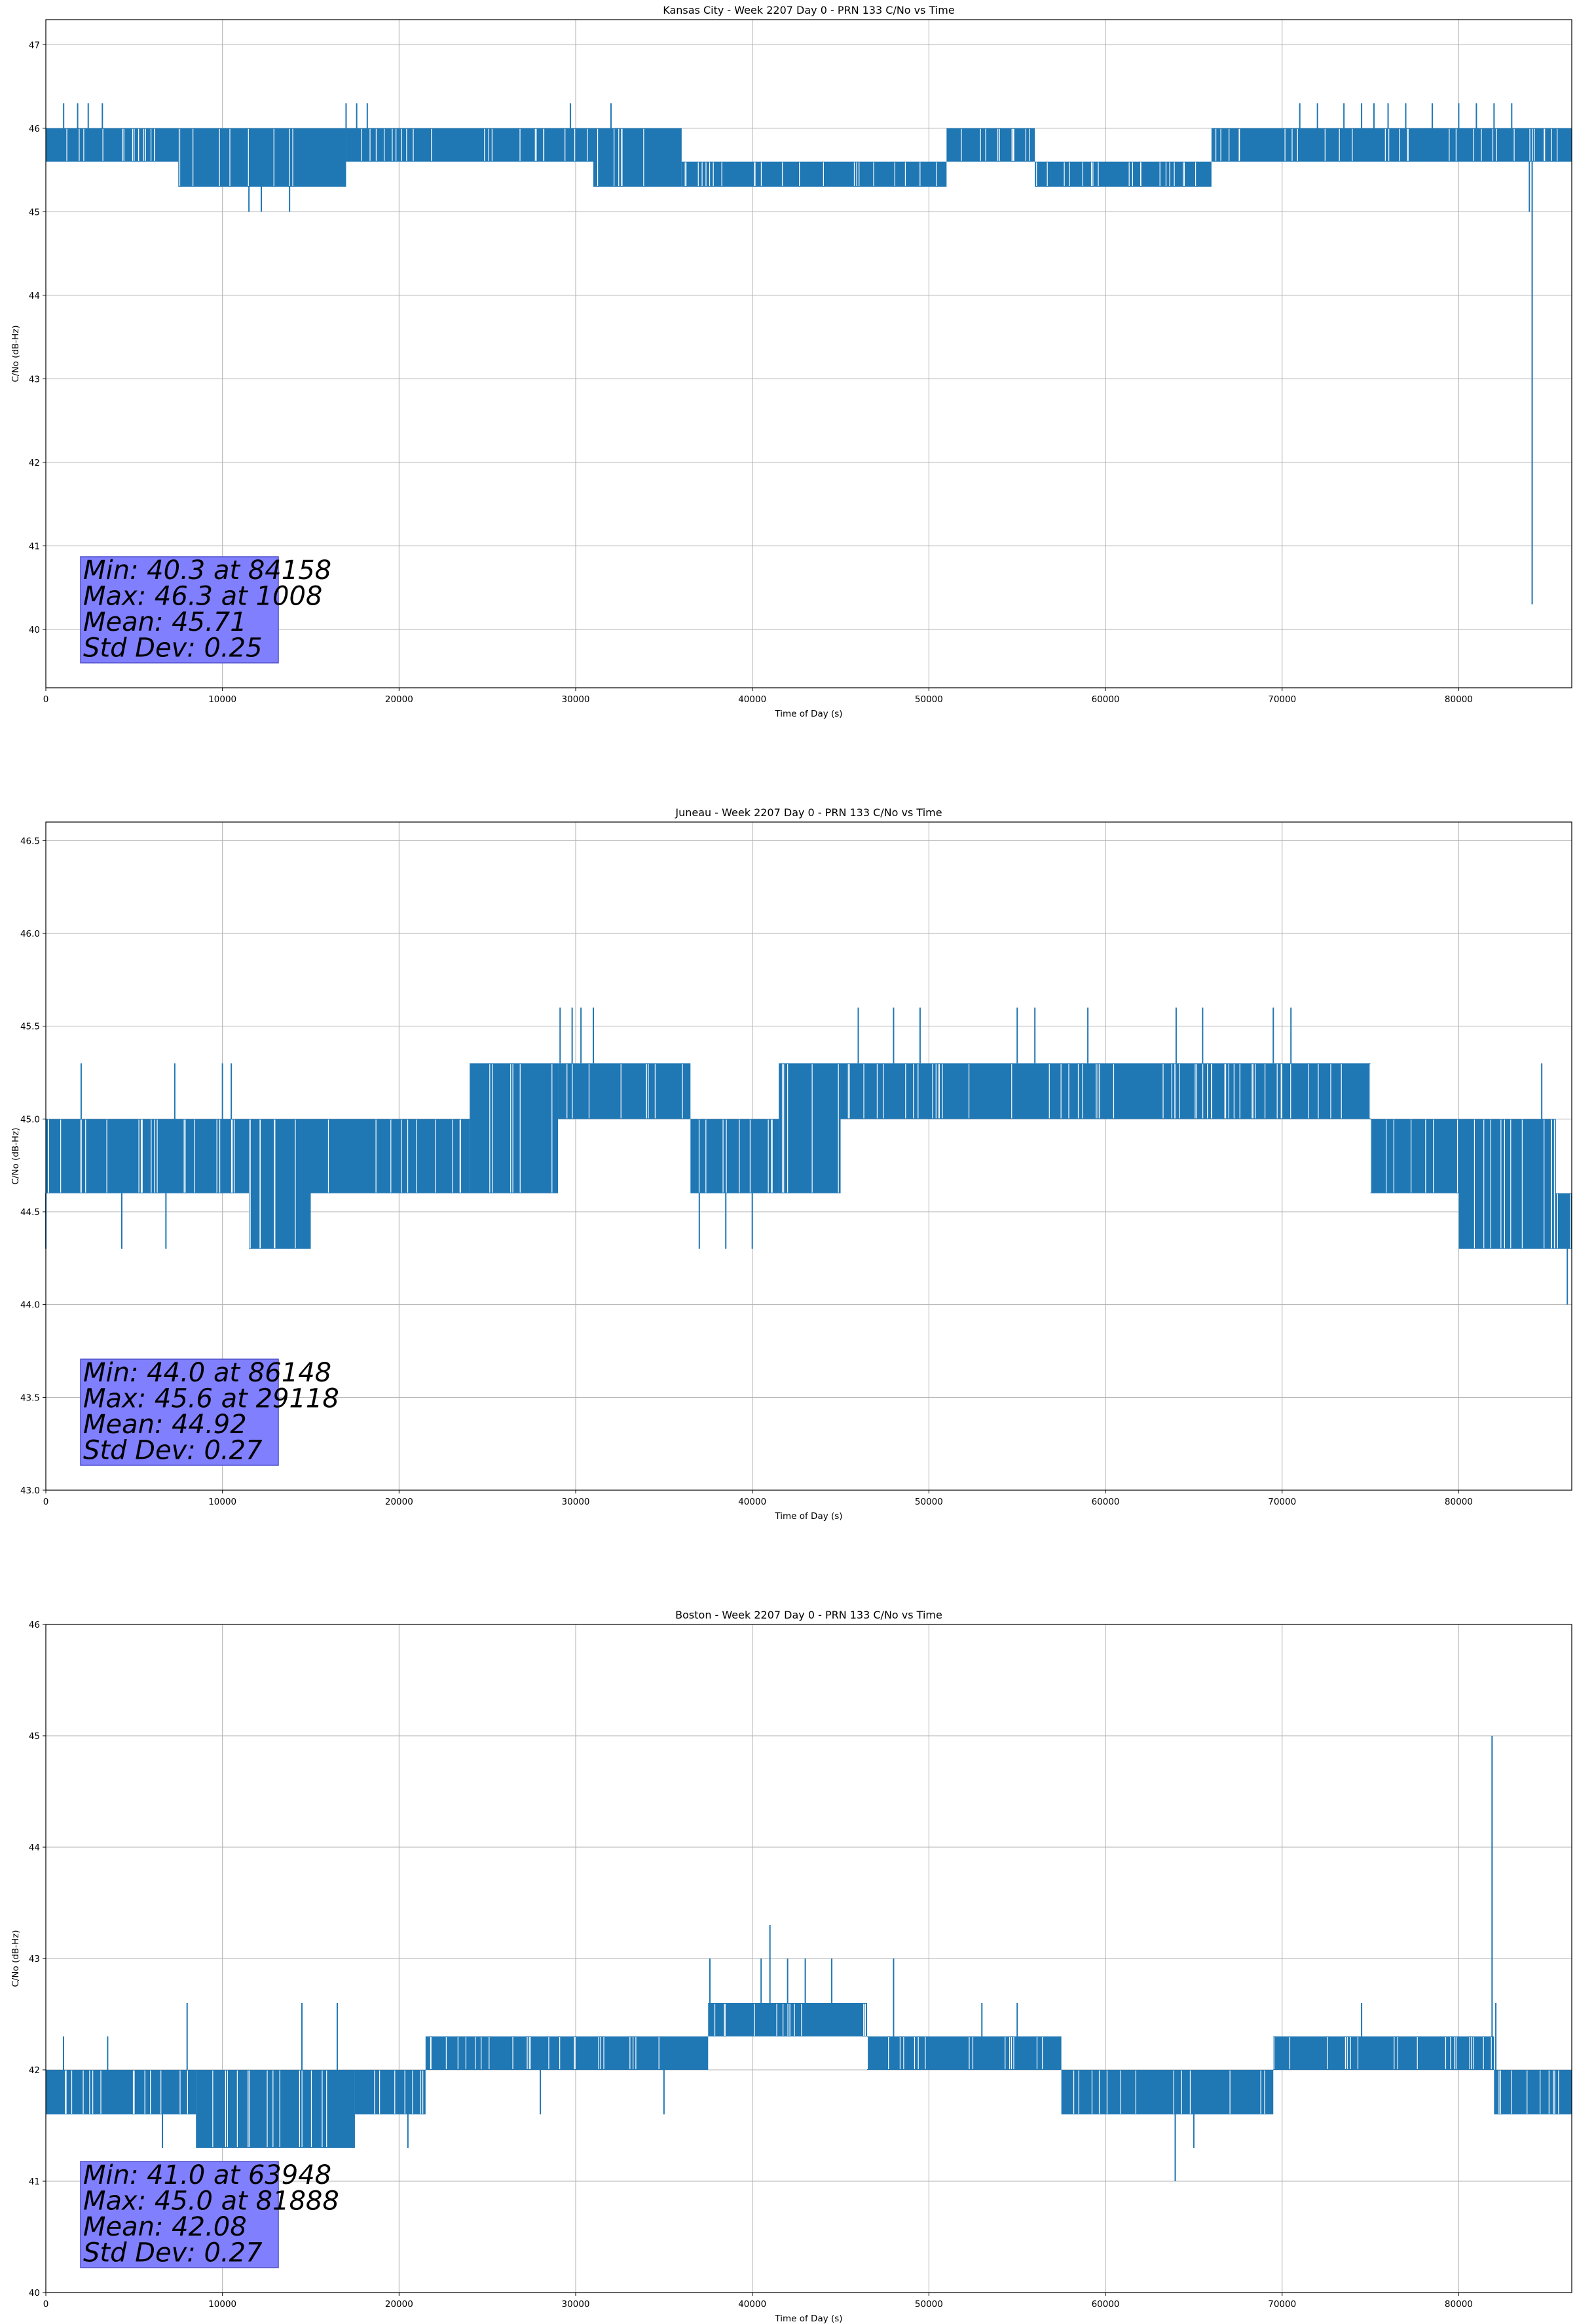  What do you see at coordinates (207, 2175) in the screenshot?
I see `stats-line: Min: 41.0 at 63948` at bounding box center [207, 2175].